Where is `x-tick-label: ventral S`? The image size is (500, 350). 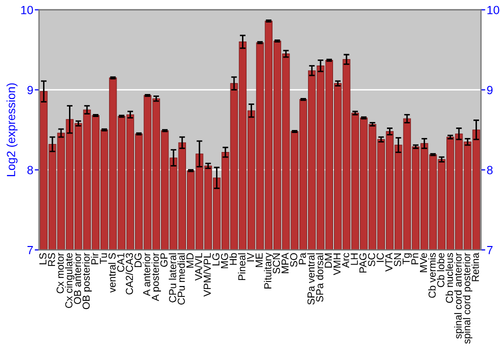
x-tick-label: ventral S is located at coordinates (112, 273).